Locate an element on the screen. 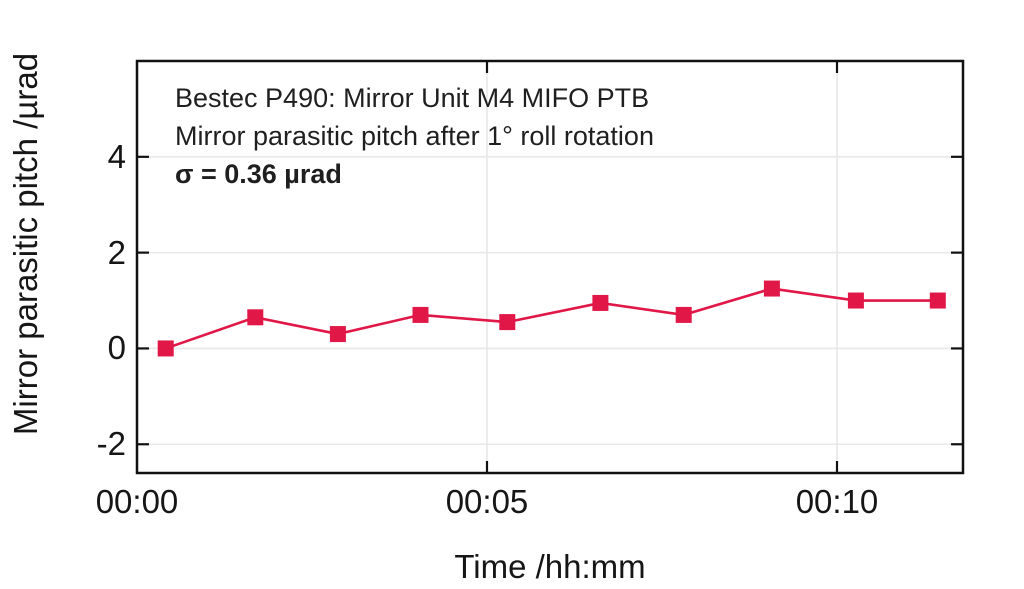  y-tick-label: 2 is located at coordinates (116, 252).